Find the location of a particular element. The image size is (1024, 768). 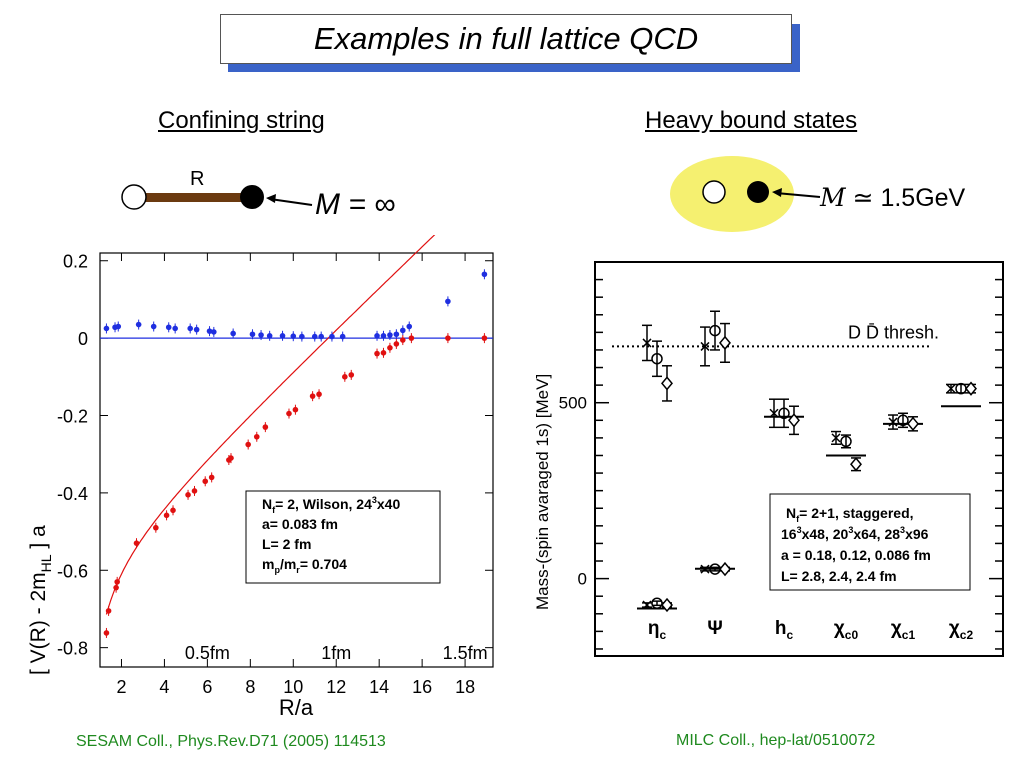

x-tick-label: 6 is located at coordinates (207, 687).